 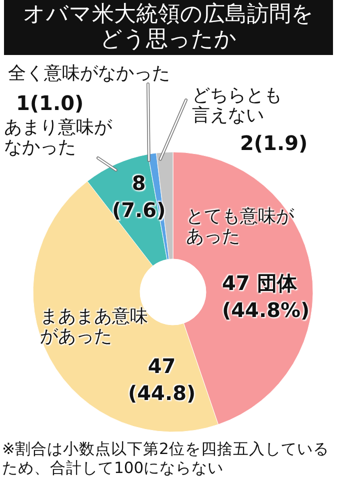 What do you see at coordinates (266, 297) in the screenshot?
I see `data-label: 47 団体 (44.8%)` at bounding box center [266, 297].